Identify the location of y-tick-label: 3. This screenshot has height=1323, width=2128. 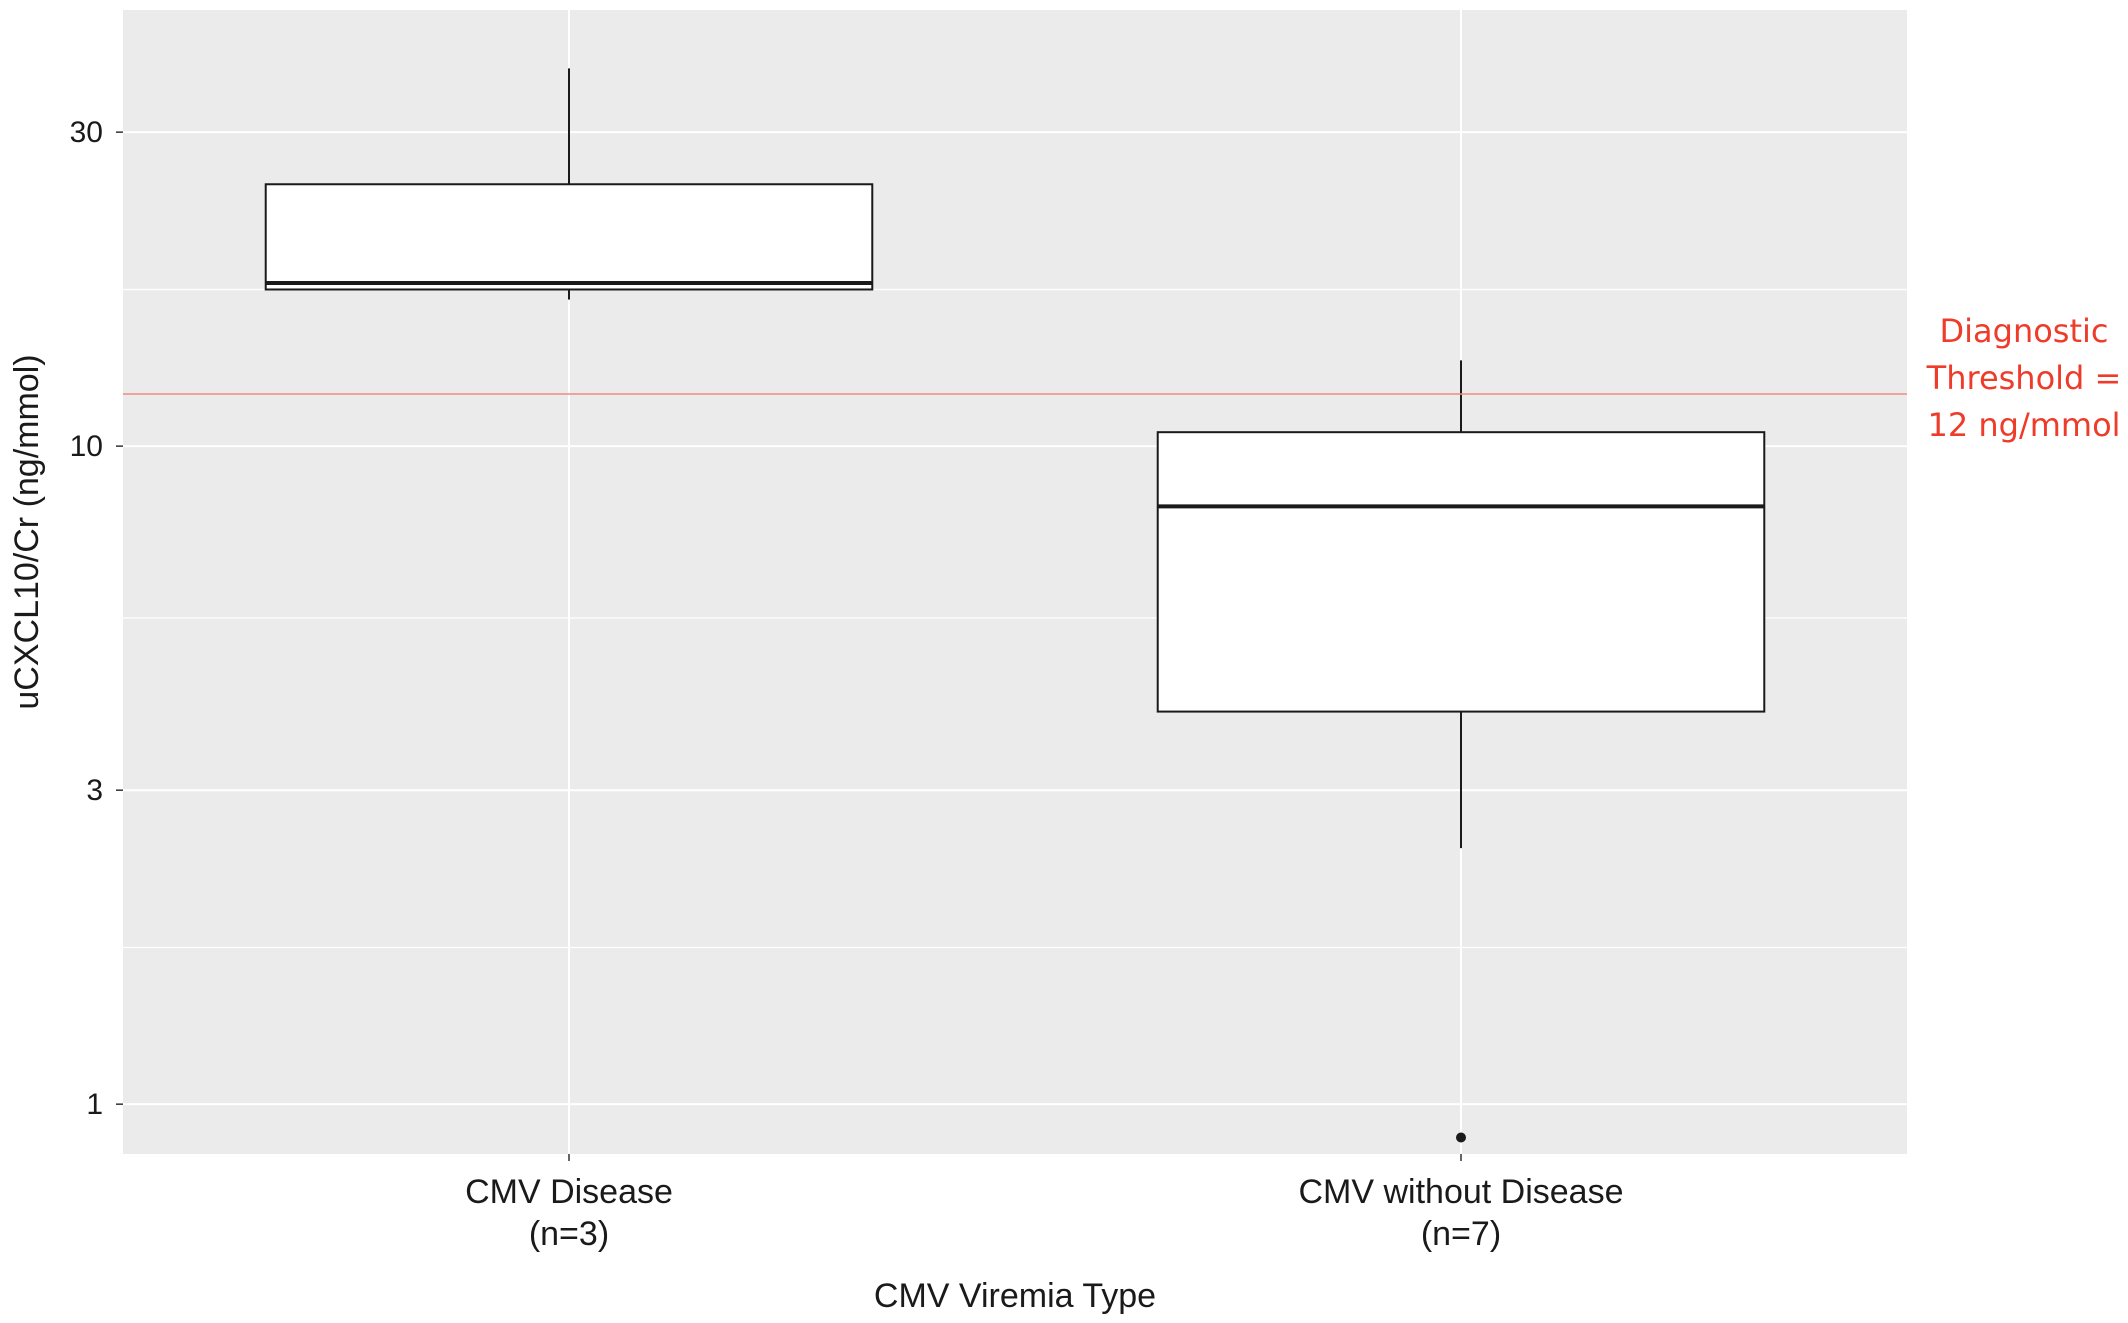
(94, 790).